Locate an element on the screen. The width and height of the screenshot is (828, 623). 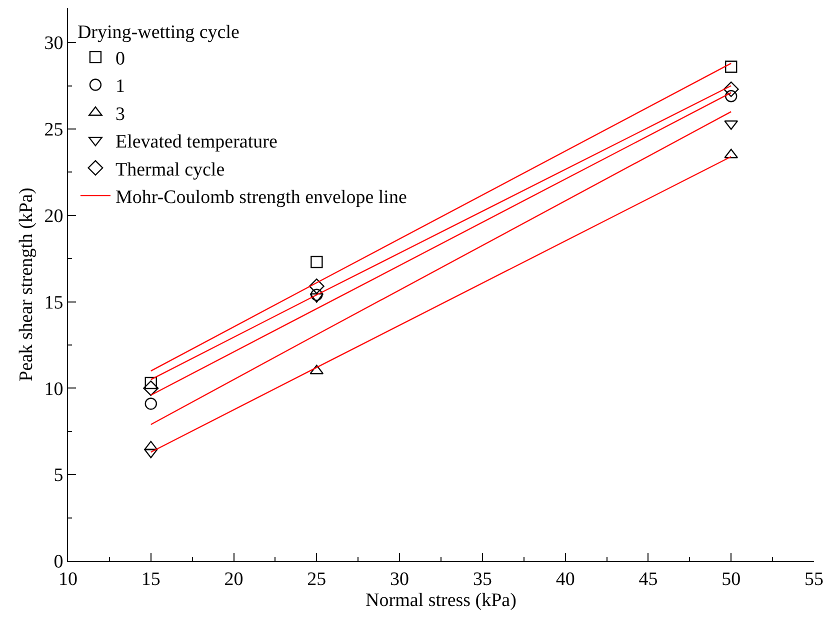
legend-label: 1 is located at coordinates (120, 87).